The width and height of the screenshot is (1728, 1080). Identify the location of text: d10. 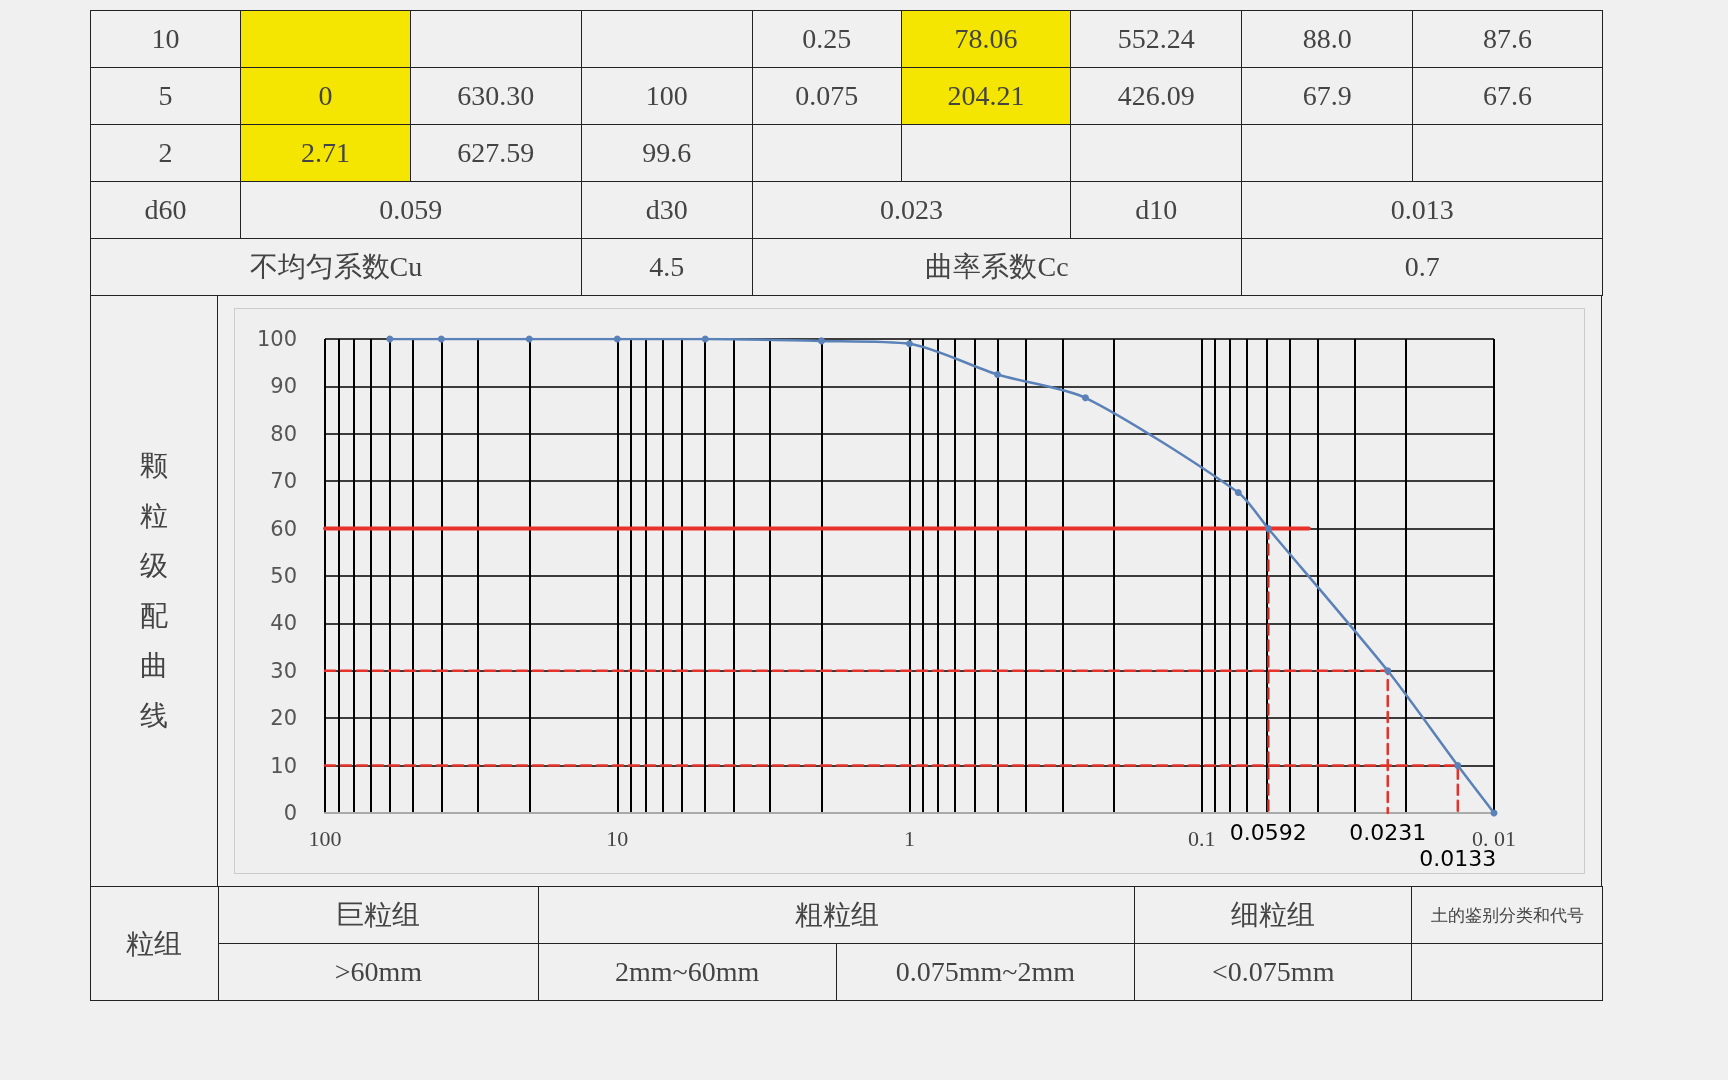
(1156, 210).